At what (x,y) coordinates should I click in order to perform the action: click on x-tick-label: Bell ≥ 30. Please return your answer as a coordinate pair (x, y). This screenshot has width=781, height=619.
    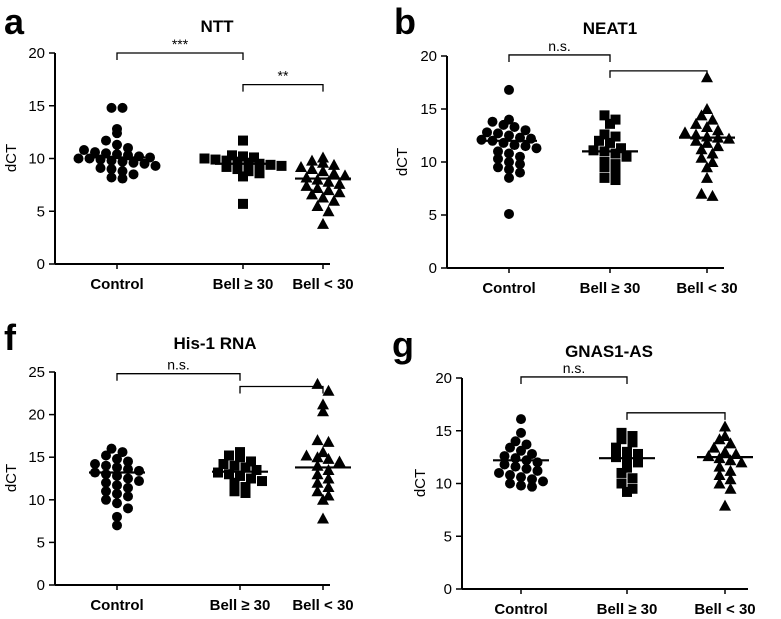
    Looking at the image, I should click on (240, 605).